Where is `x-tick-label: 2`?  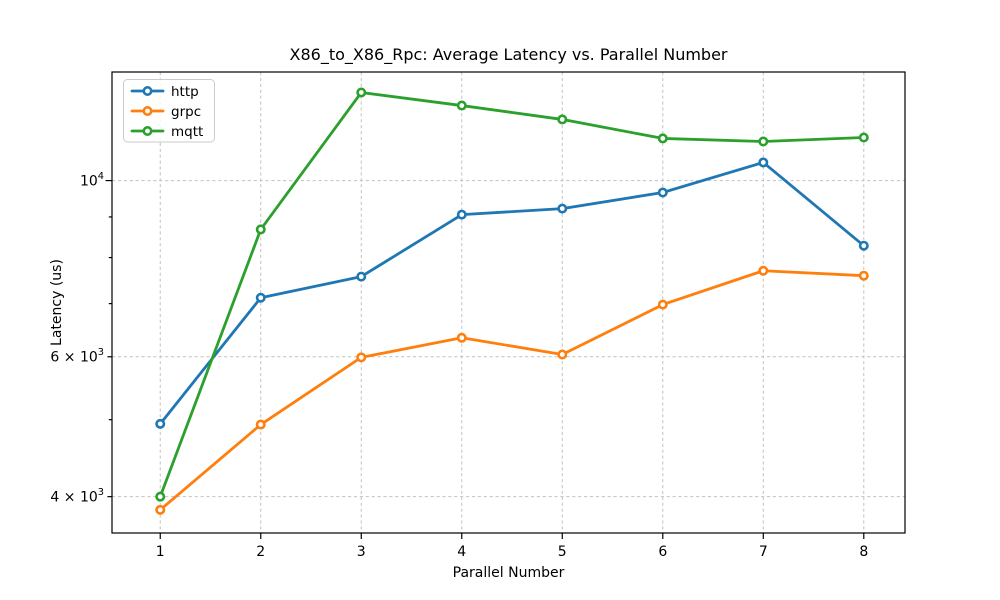
x-tick-label: 2 is located at coordinates (260, 552).